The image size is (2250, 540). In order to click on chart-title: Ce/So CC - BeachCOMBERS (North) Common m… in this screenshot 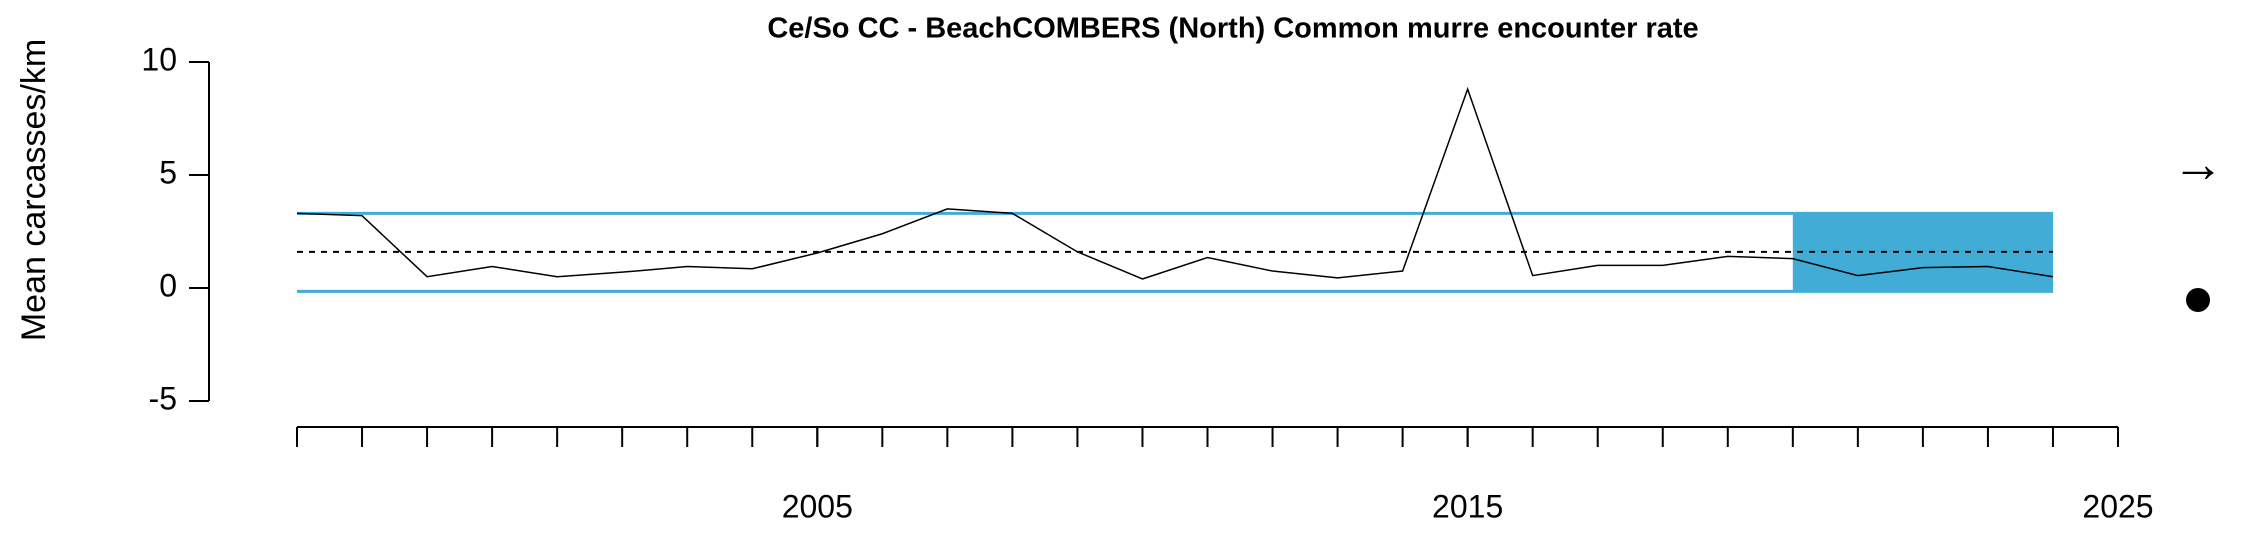, I will do `click(1232, 29)`.